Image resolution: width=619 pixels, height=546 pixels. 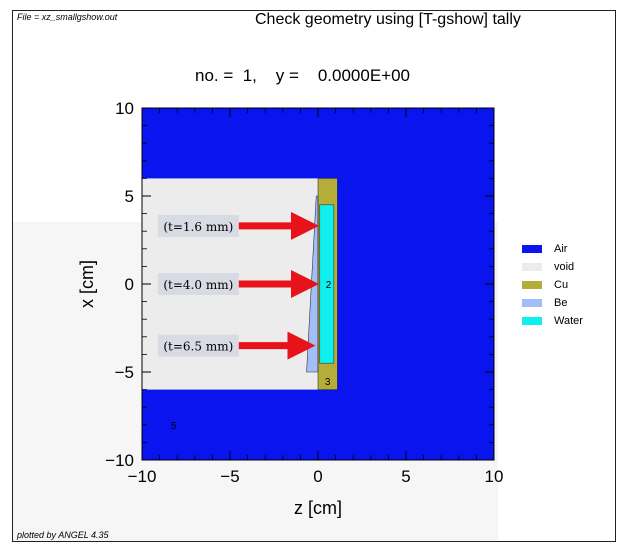 What do you see at coordinates (561, 249) in the screenshot?
I see `legend-label: Air` at bounding box center [561, 249].